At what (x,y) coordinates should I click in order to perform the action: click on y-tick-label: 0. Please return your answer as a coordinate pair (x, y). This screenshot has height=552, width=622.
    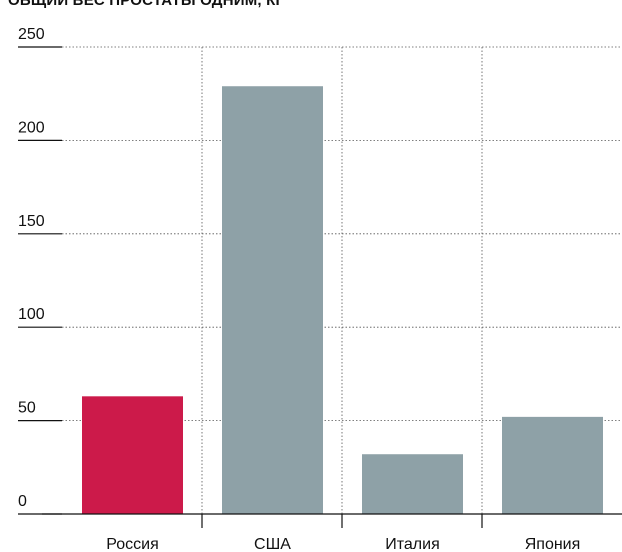
    Looking at the image, I should click on (22, 501).